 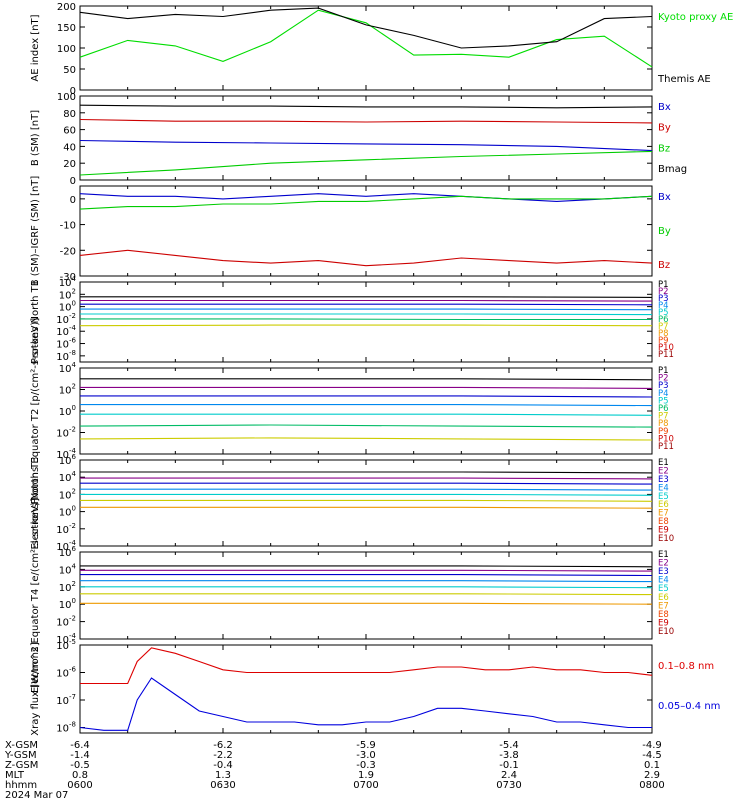 I want to click on y-axis-label: AE index [nT], so click(x=35, y=47).